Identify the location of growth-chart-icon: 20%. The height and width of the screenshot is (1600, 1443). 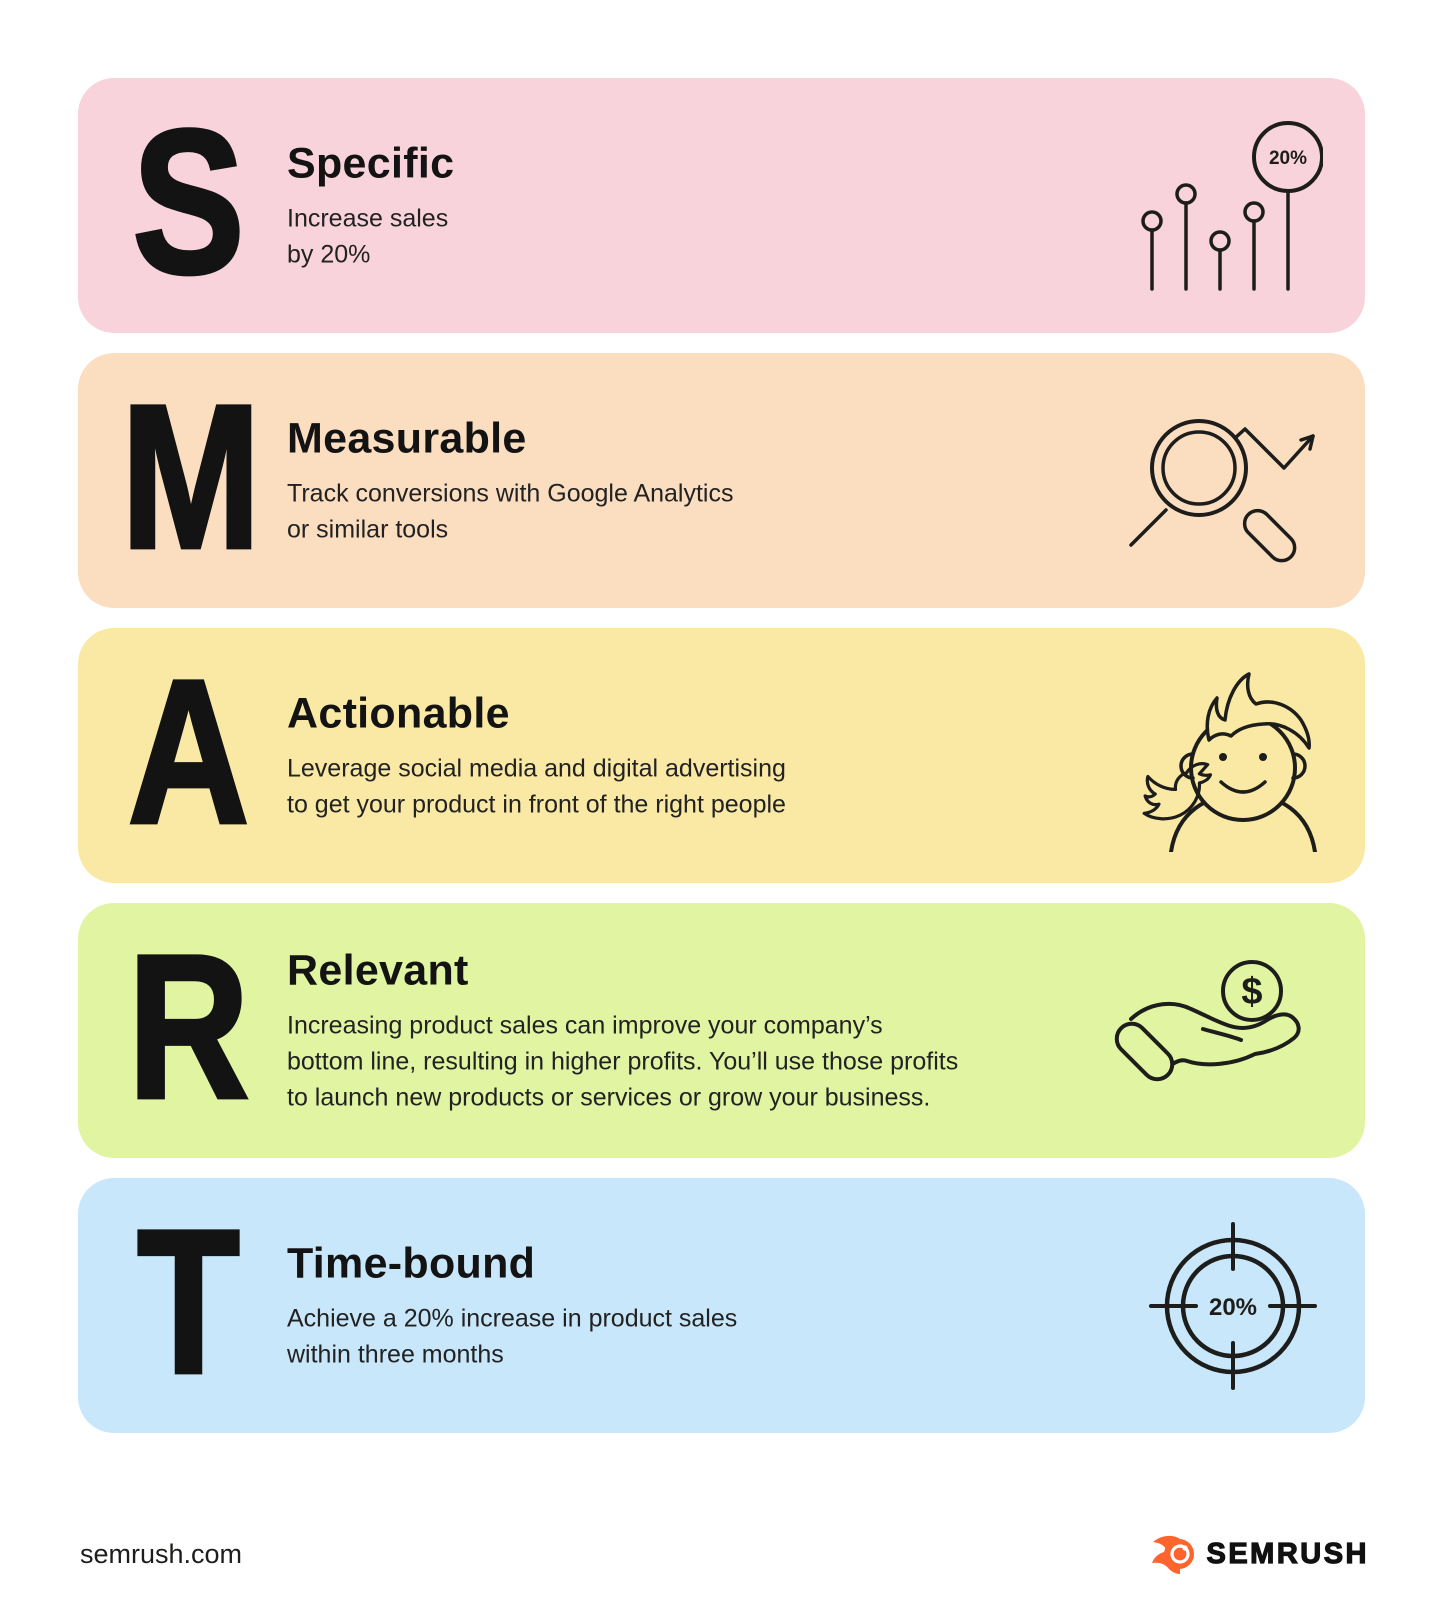
(1230, 206).